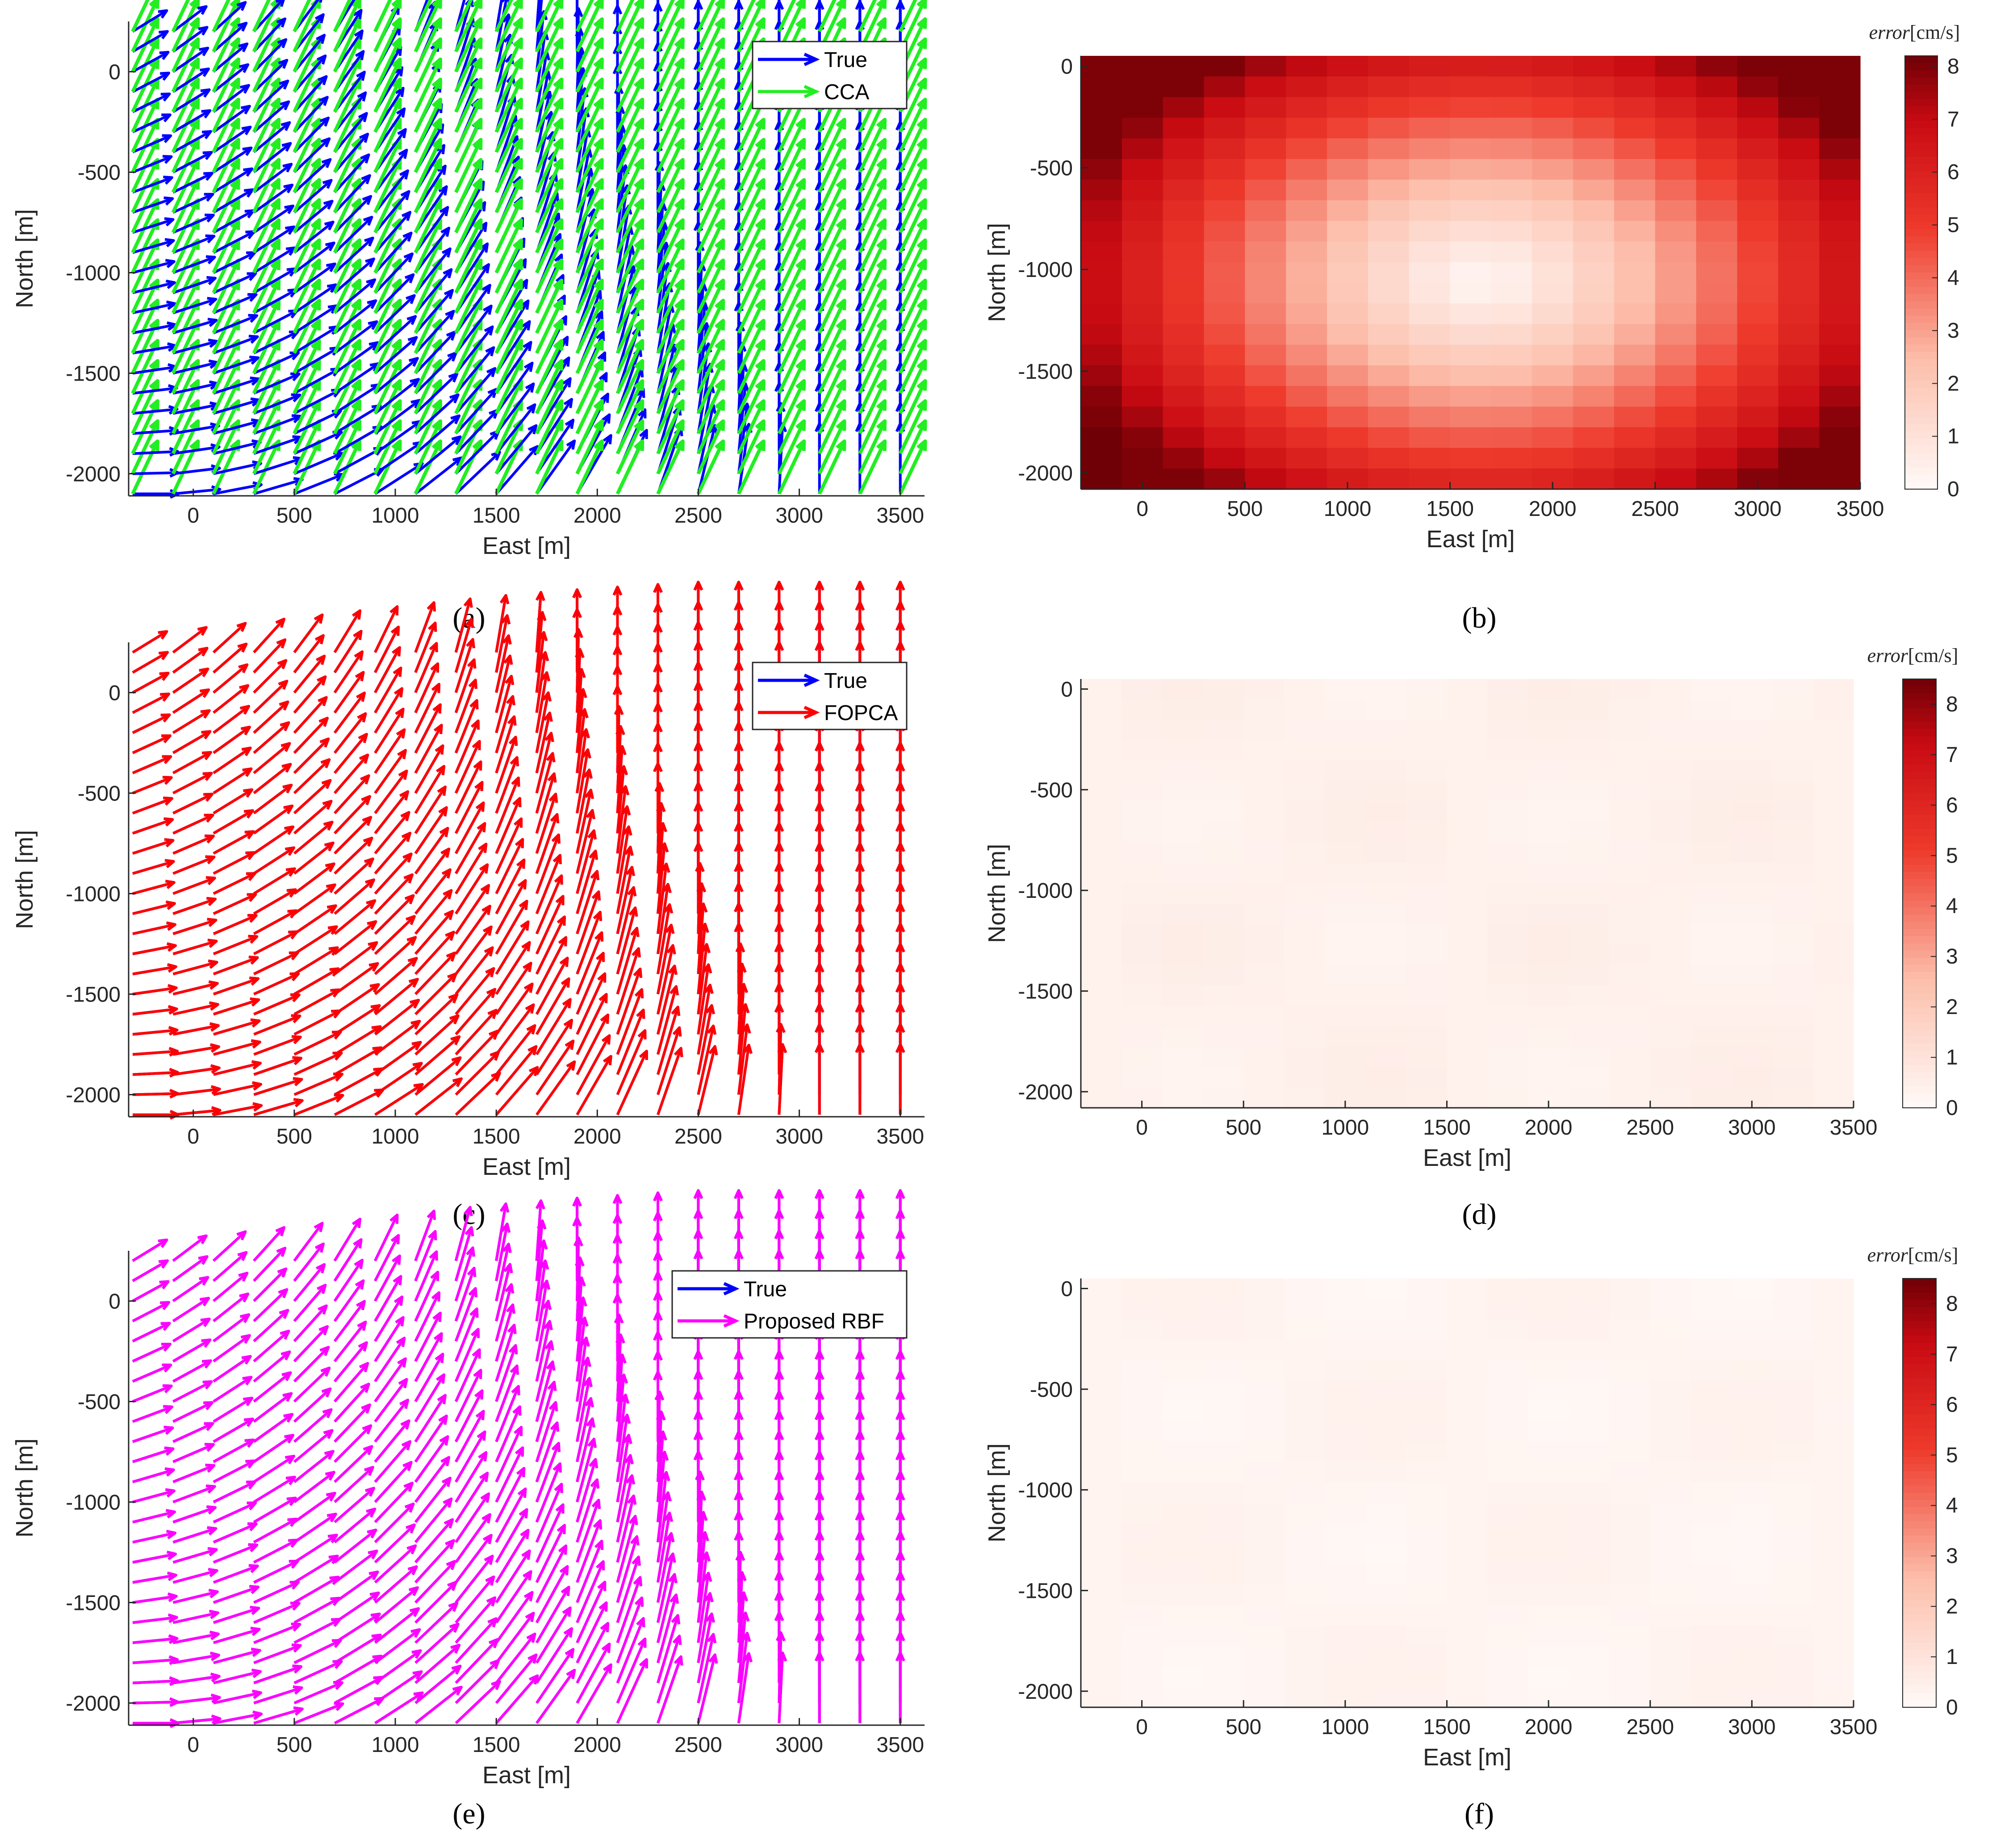 The image size is (1992, 1848). I want to click on x-tick-label: 2000, so click(597, 516).